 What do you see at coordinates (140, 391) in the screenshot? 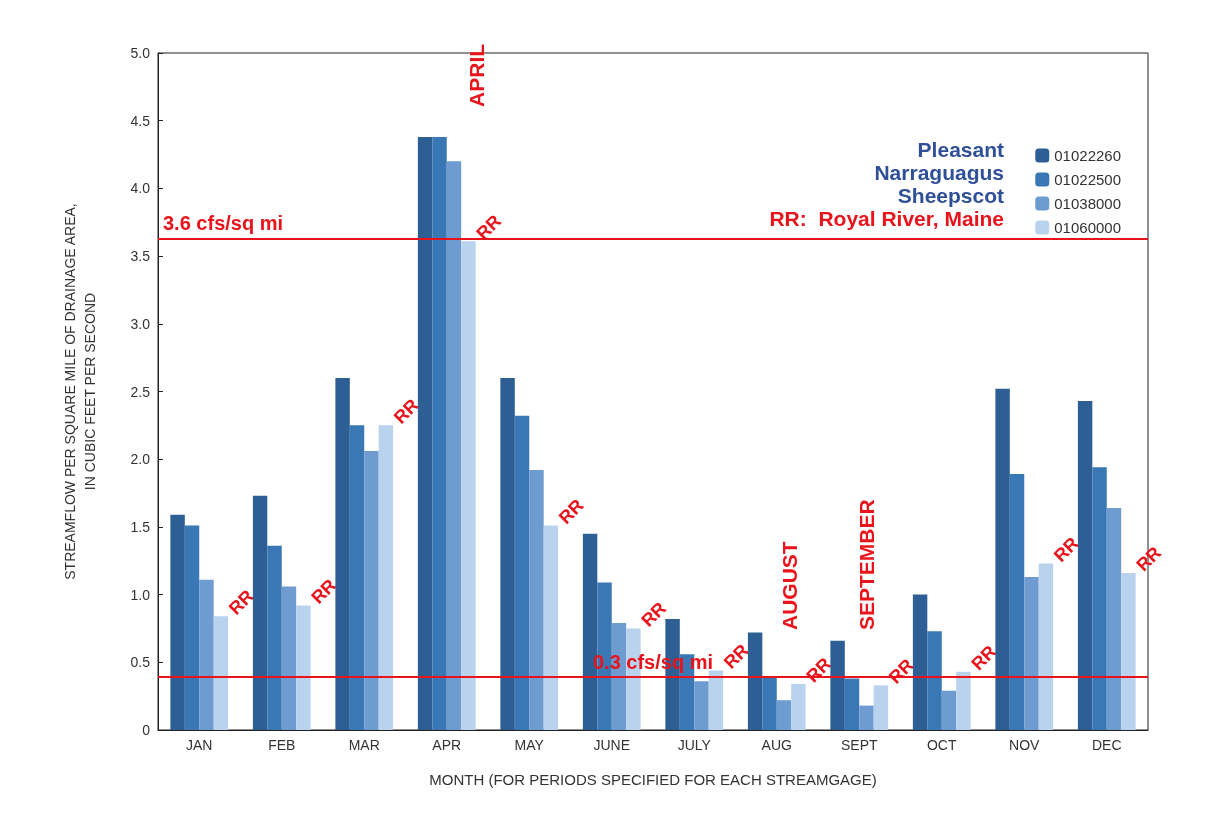
I see `y-tick-label: 2.5` at bounding box center [140, 391].